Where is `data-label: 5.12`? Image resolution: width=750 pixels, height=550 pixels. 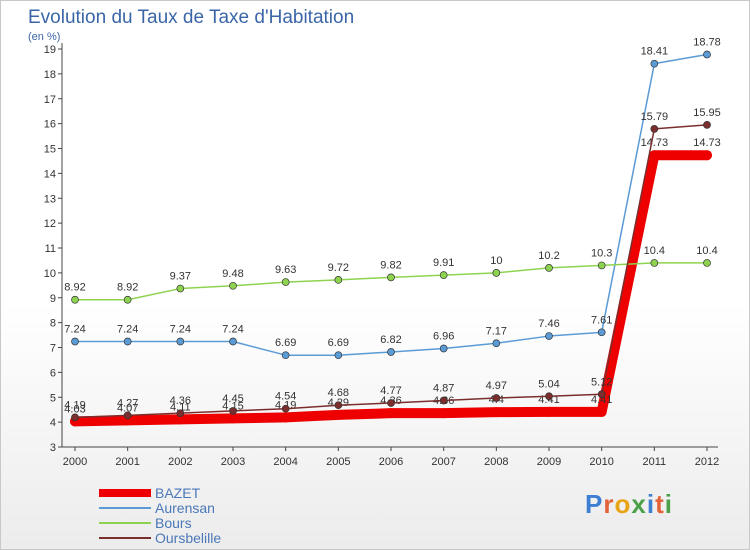 data-label: 5.12 is located at coordinates (601, 382).